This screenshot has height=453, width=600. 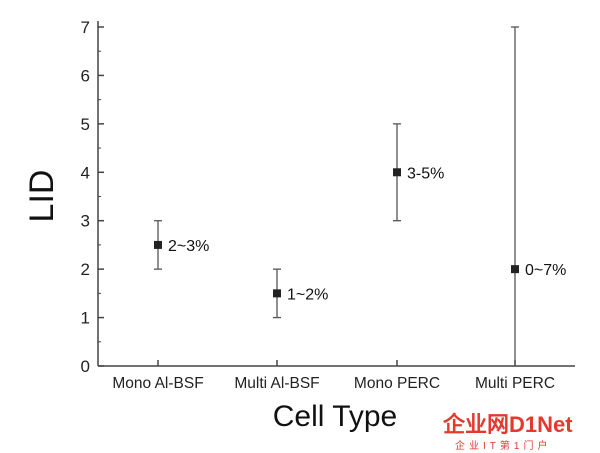 I want to click on y-tick-label: 6, so click(x=85, y=75).